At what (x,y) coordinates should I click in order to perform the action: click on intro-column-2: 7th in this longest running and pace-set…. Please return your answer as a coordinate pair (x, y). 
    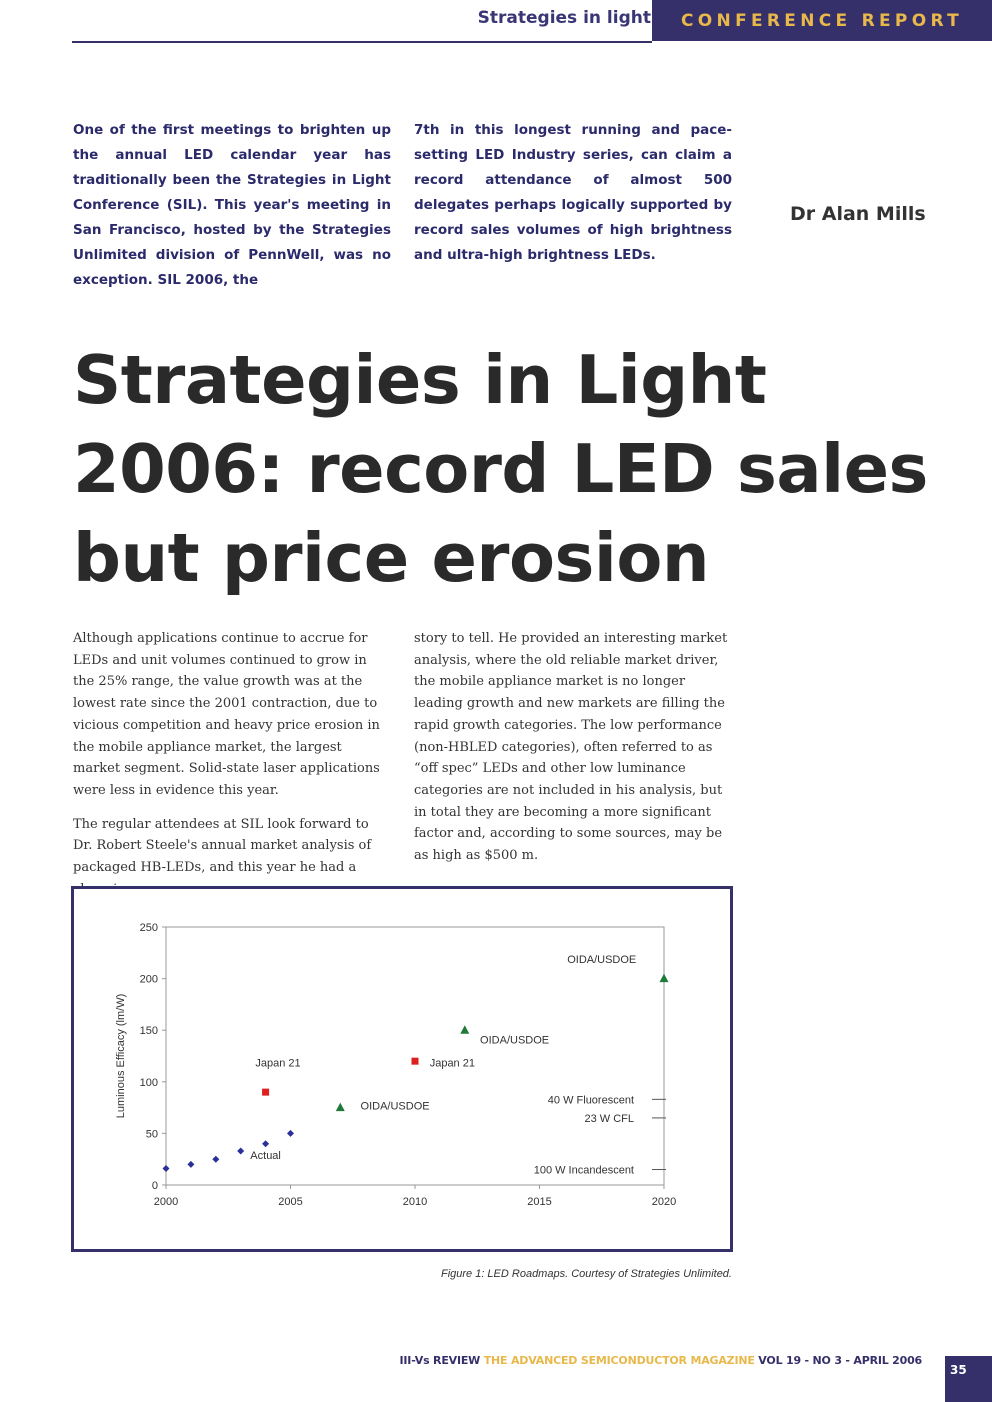
    Looking at the image, I should click on (573, 192).